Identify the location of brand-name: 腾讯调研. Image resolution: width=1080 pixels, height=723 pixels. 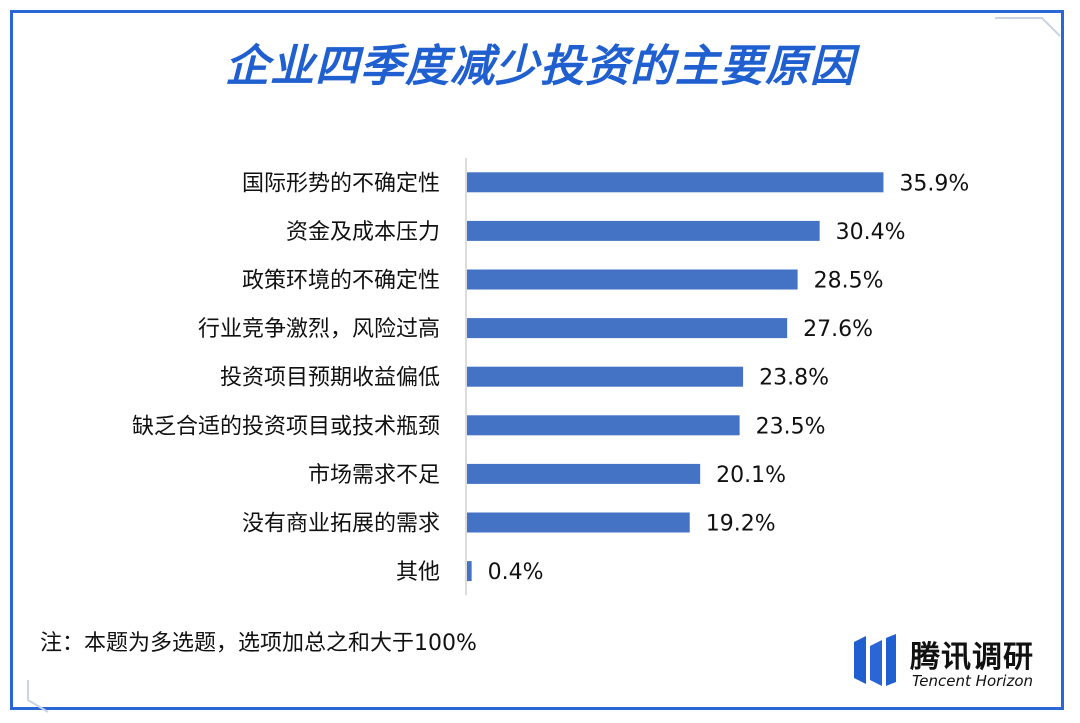
(972, 657).